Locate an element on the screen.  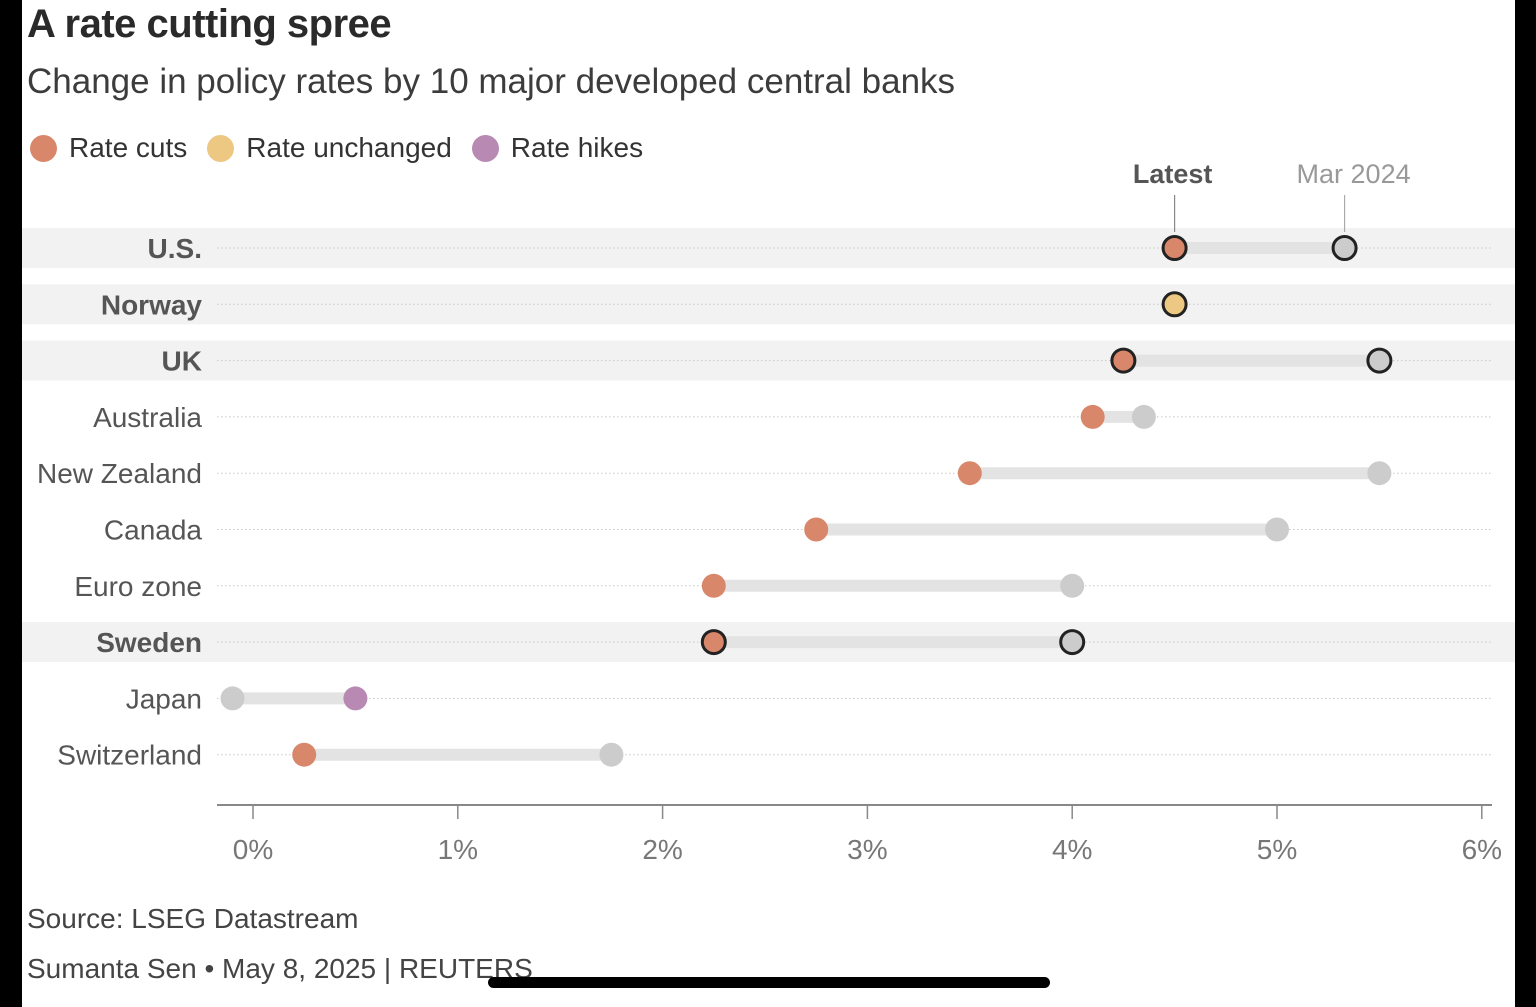
x-tick-label: 5% is located at coordinates (1277, 849).